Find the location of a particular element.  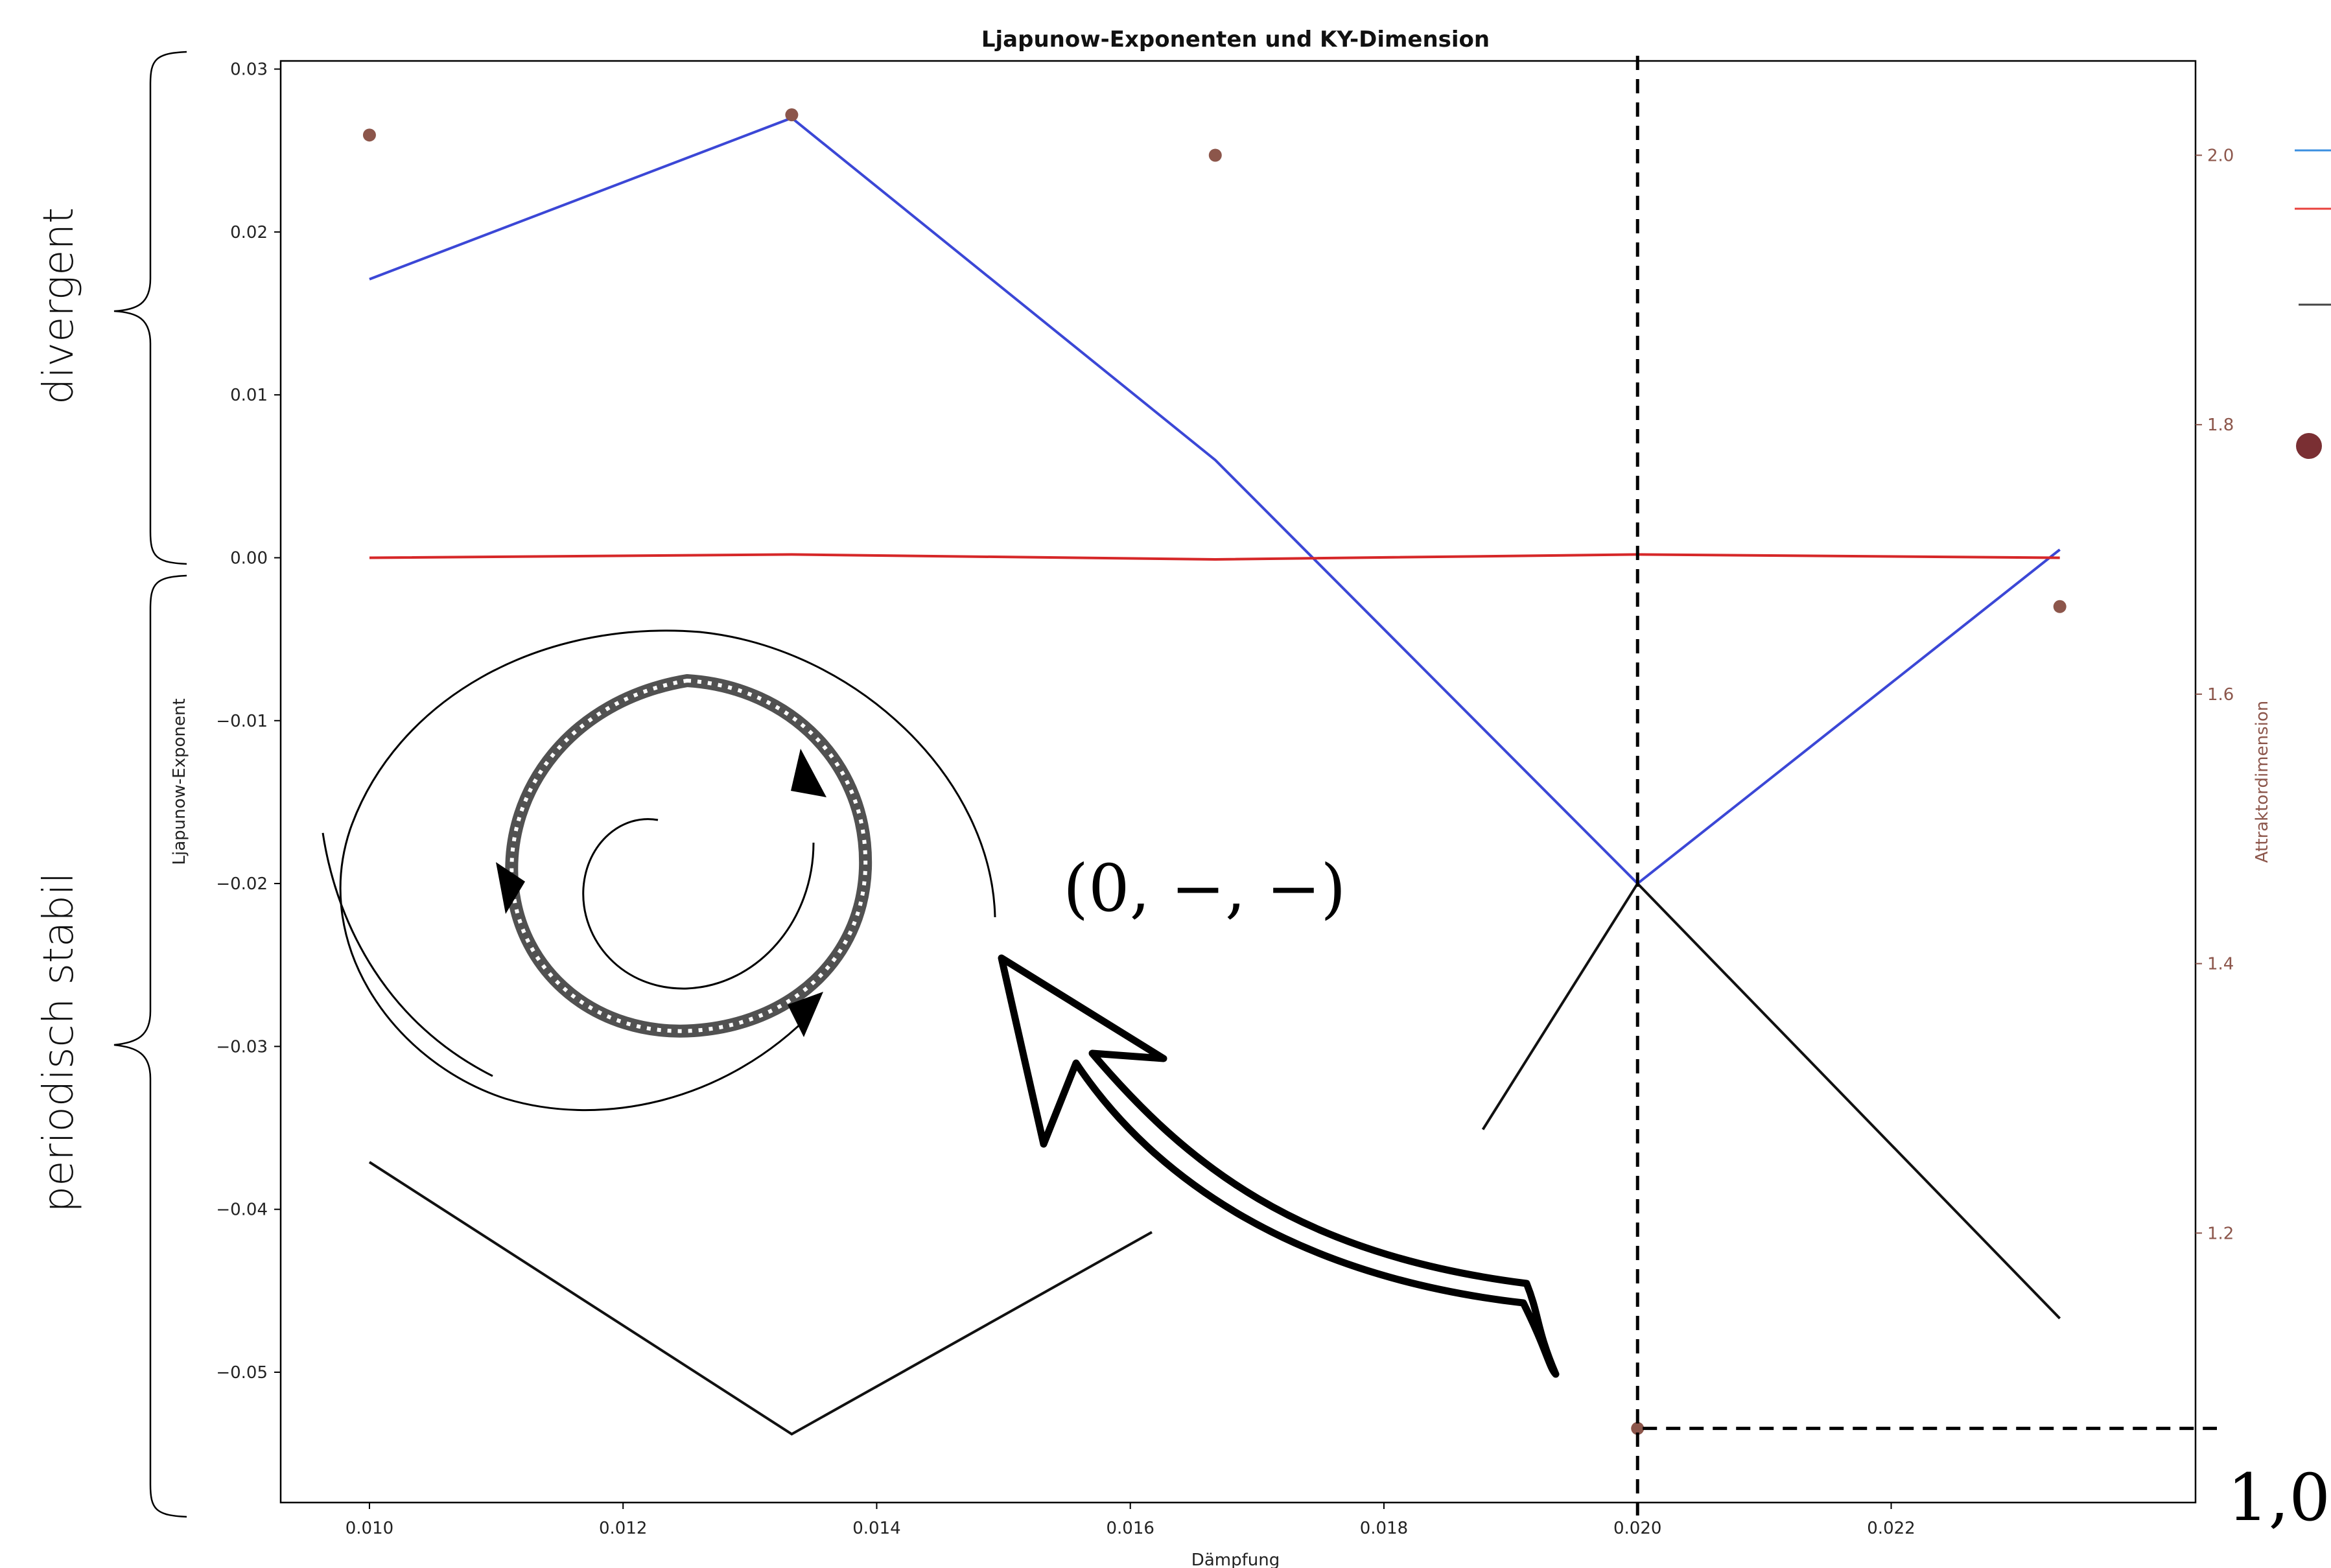

x-tick-label: 0.018 is located at coordinates (1384, 1529).